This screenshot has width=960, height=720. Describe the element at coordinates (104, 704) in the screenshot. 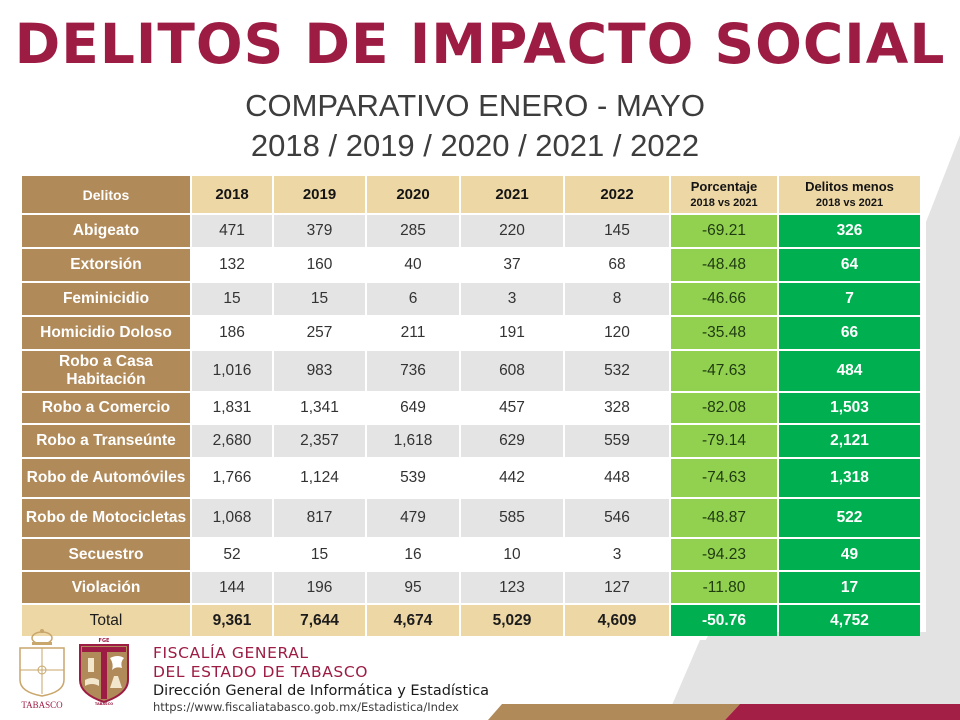

I see `fge-logo-bottom-text: TABASCO` at that location.